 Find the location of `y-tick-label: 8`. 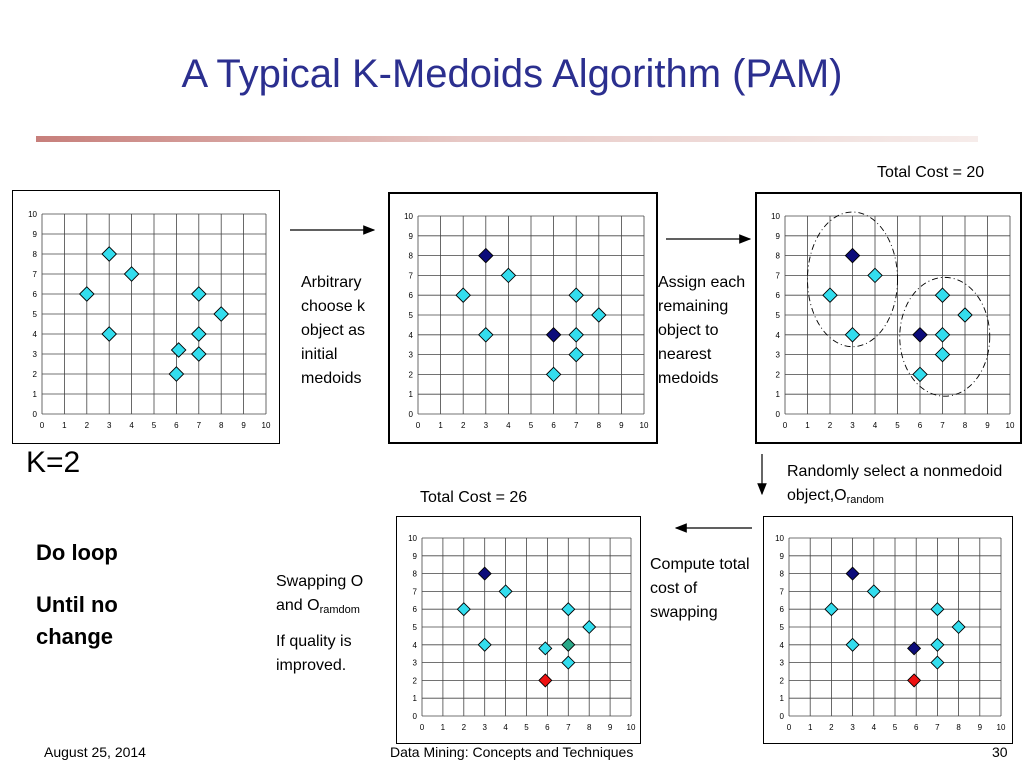

y-tick-label: 8 is located at coordinates (411, 256).